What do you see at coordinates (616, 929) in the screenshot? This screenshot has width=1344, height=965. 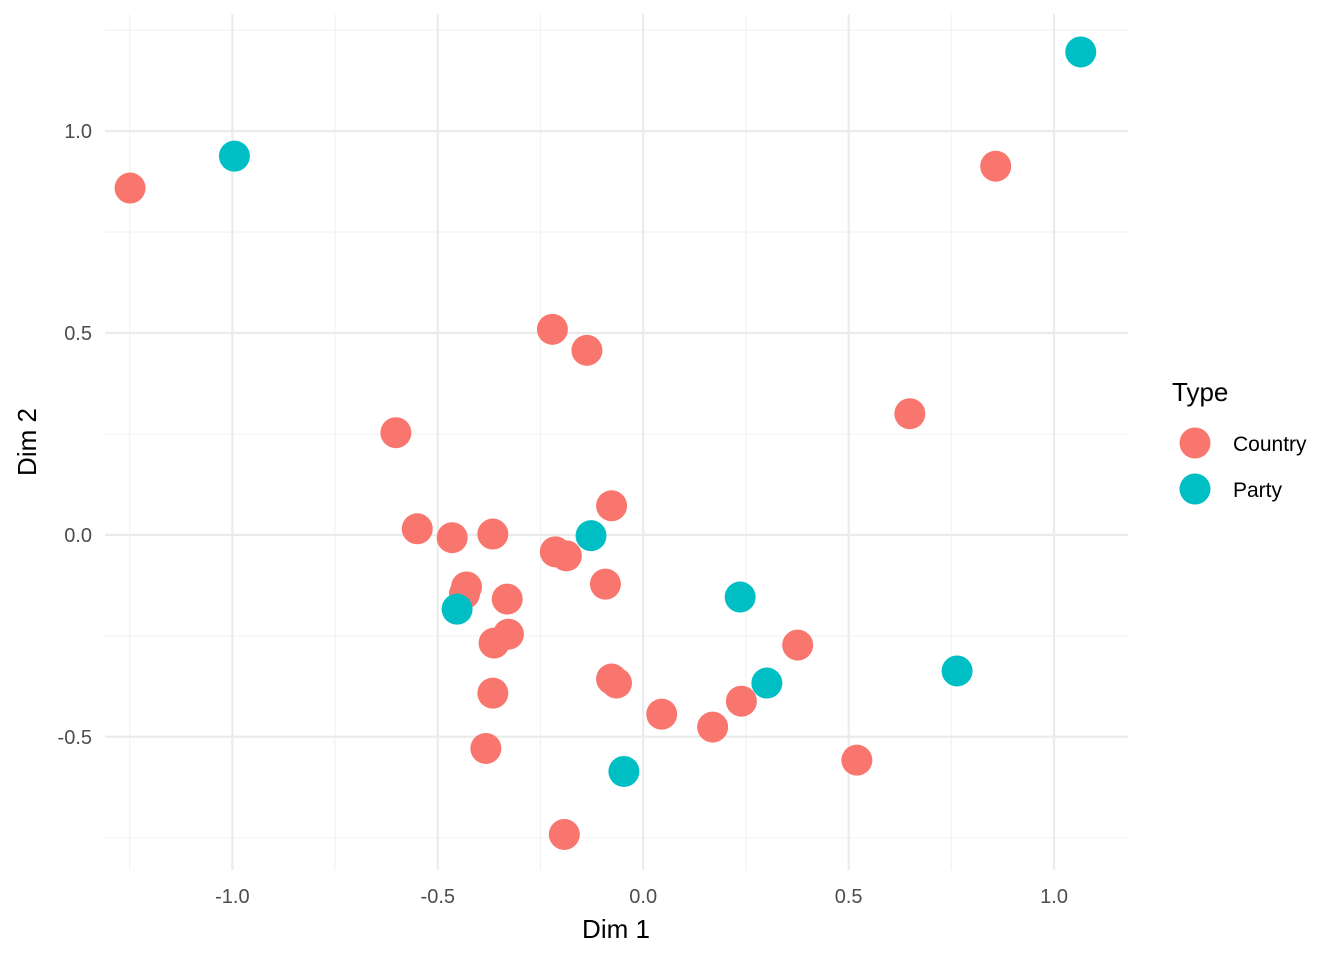 I see `x-axis-label: Dim 1` at bounding box center [616, 929].